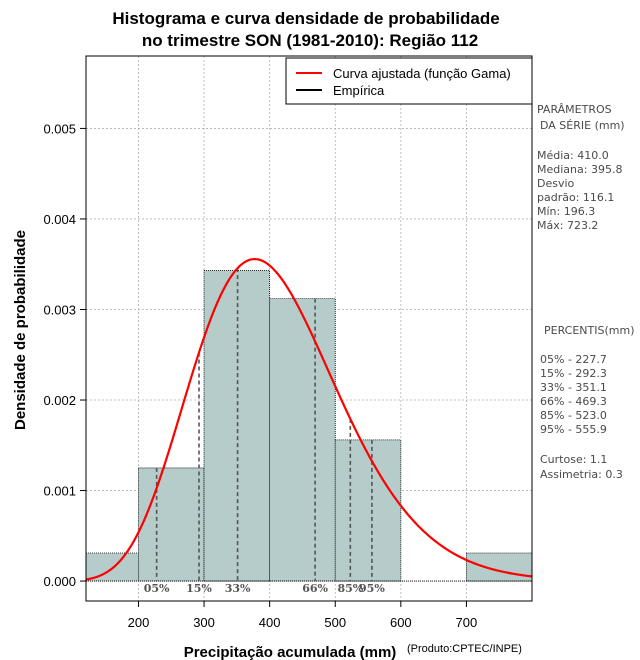 Image resolution: width=640 pixels, height=660 pixels. What do you see at coordinates (59, 219) in the screenshot?
I see `y-tick-label: 0.004` at bounding box center [59, 219].